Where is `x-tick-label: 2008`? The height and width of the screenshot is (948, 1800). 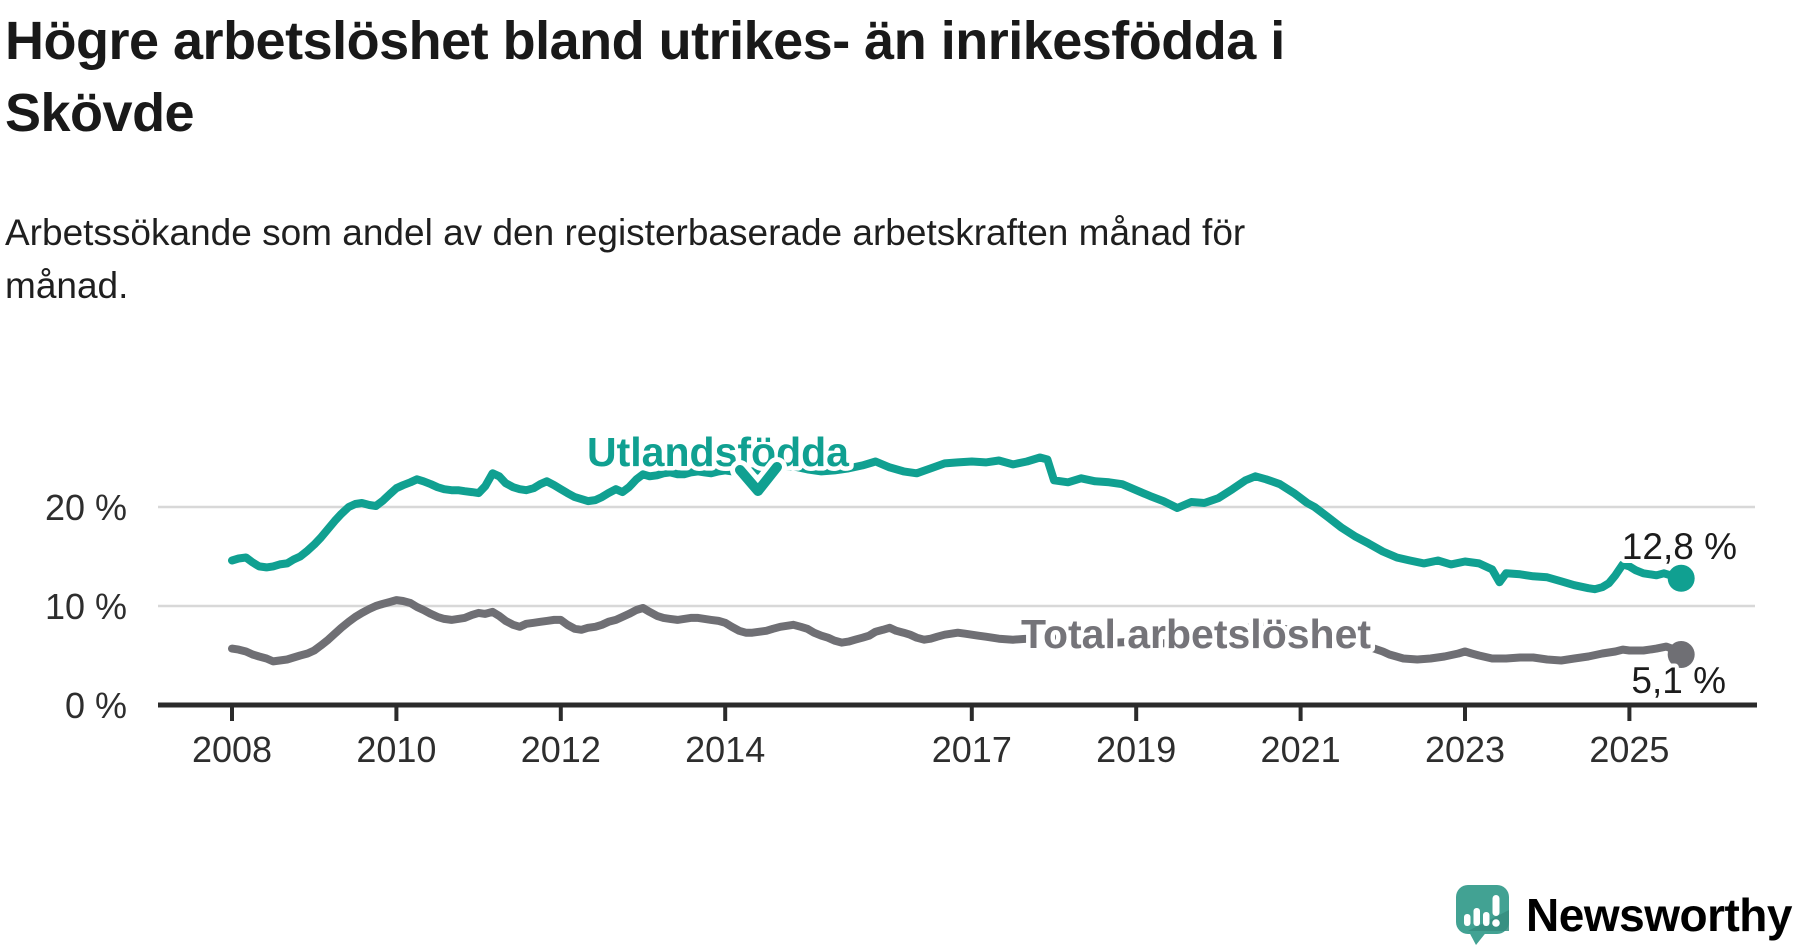
x-tick-label: 2008 is located at coordinates (232, 749).